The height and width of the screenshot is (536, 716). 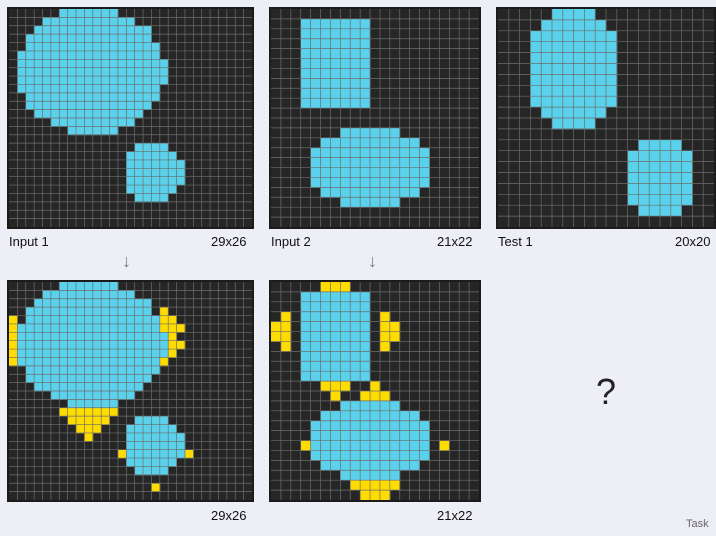 What do you see at coordinates (693, 241) in the screenshot?
I see `test-1-size: 20x20` at bounding box center [693, 241].